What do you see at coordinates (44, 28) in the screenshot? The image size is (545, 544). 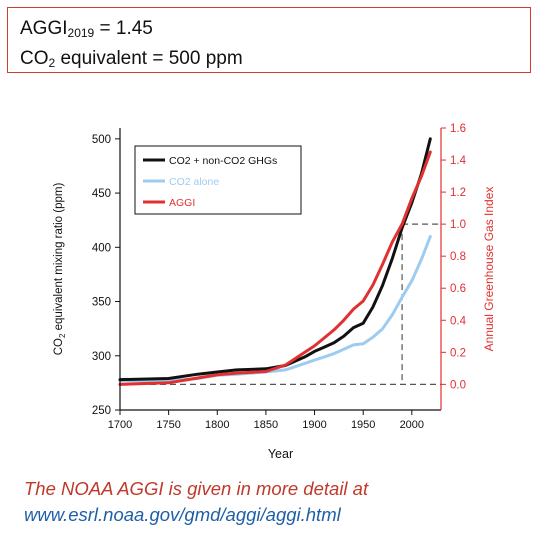 I see `aggi-label: AGGI` at bounding box center [44, 28].